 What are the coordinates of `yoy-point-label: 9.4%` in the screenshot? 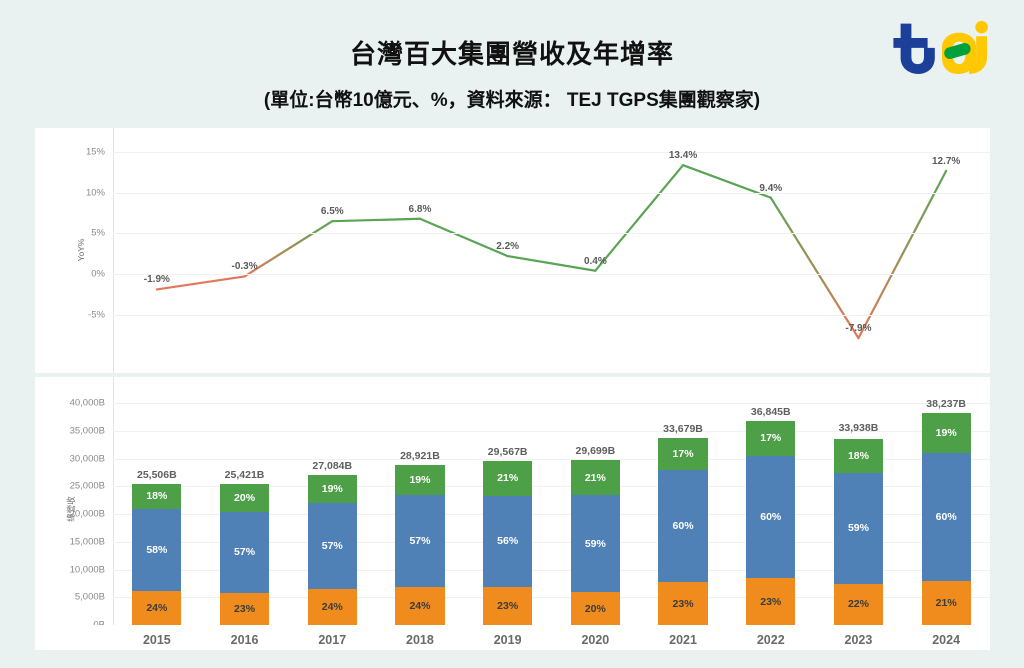 It's located at (771, 188).